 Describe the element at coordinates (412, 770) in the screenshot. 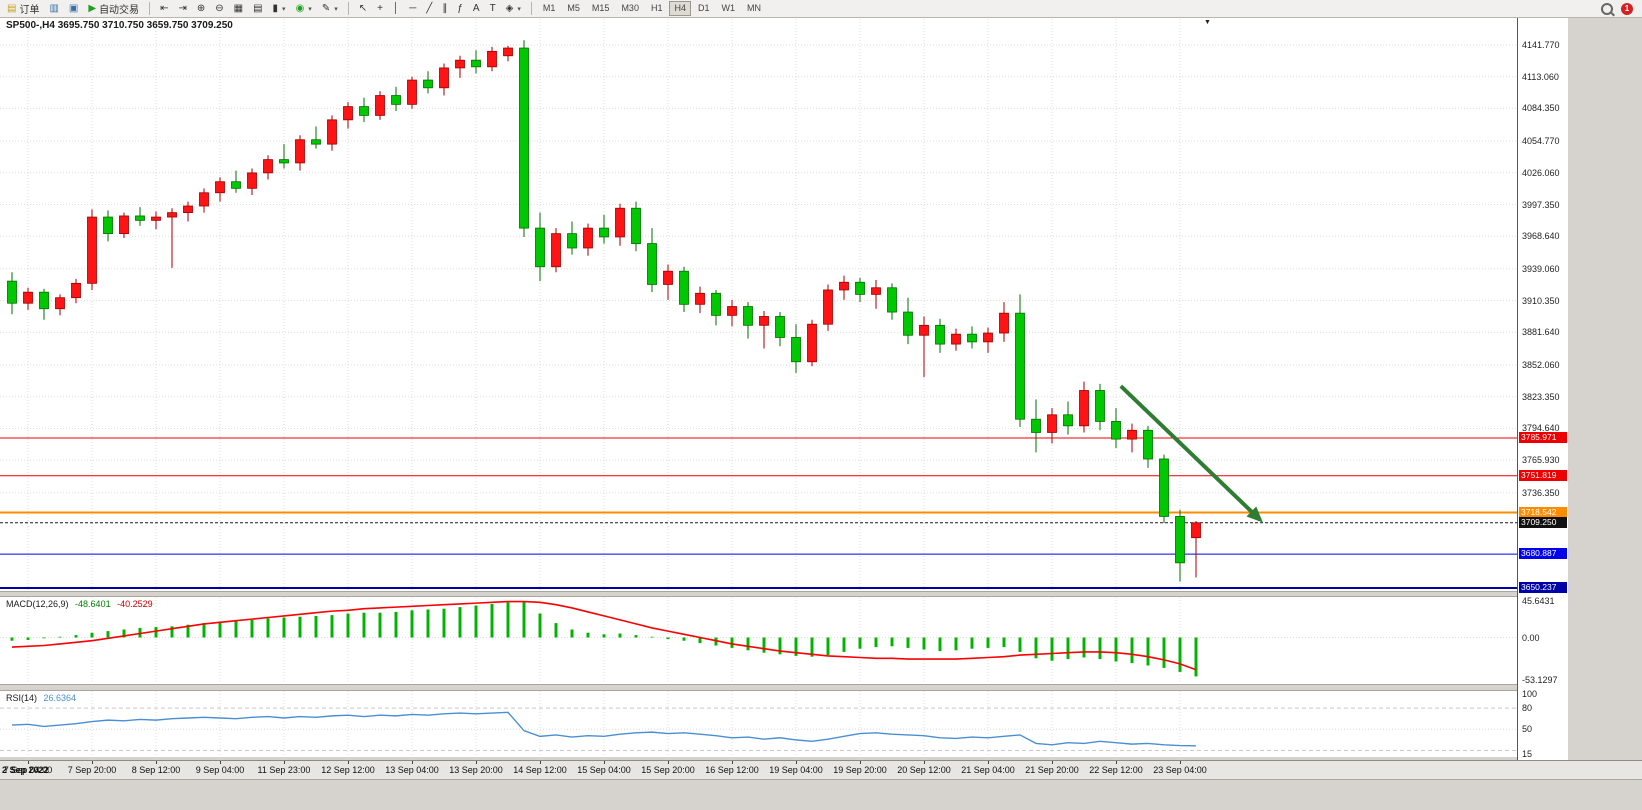

I see `time-label: 13 Sep 04:00` at that location.